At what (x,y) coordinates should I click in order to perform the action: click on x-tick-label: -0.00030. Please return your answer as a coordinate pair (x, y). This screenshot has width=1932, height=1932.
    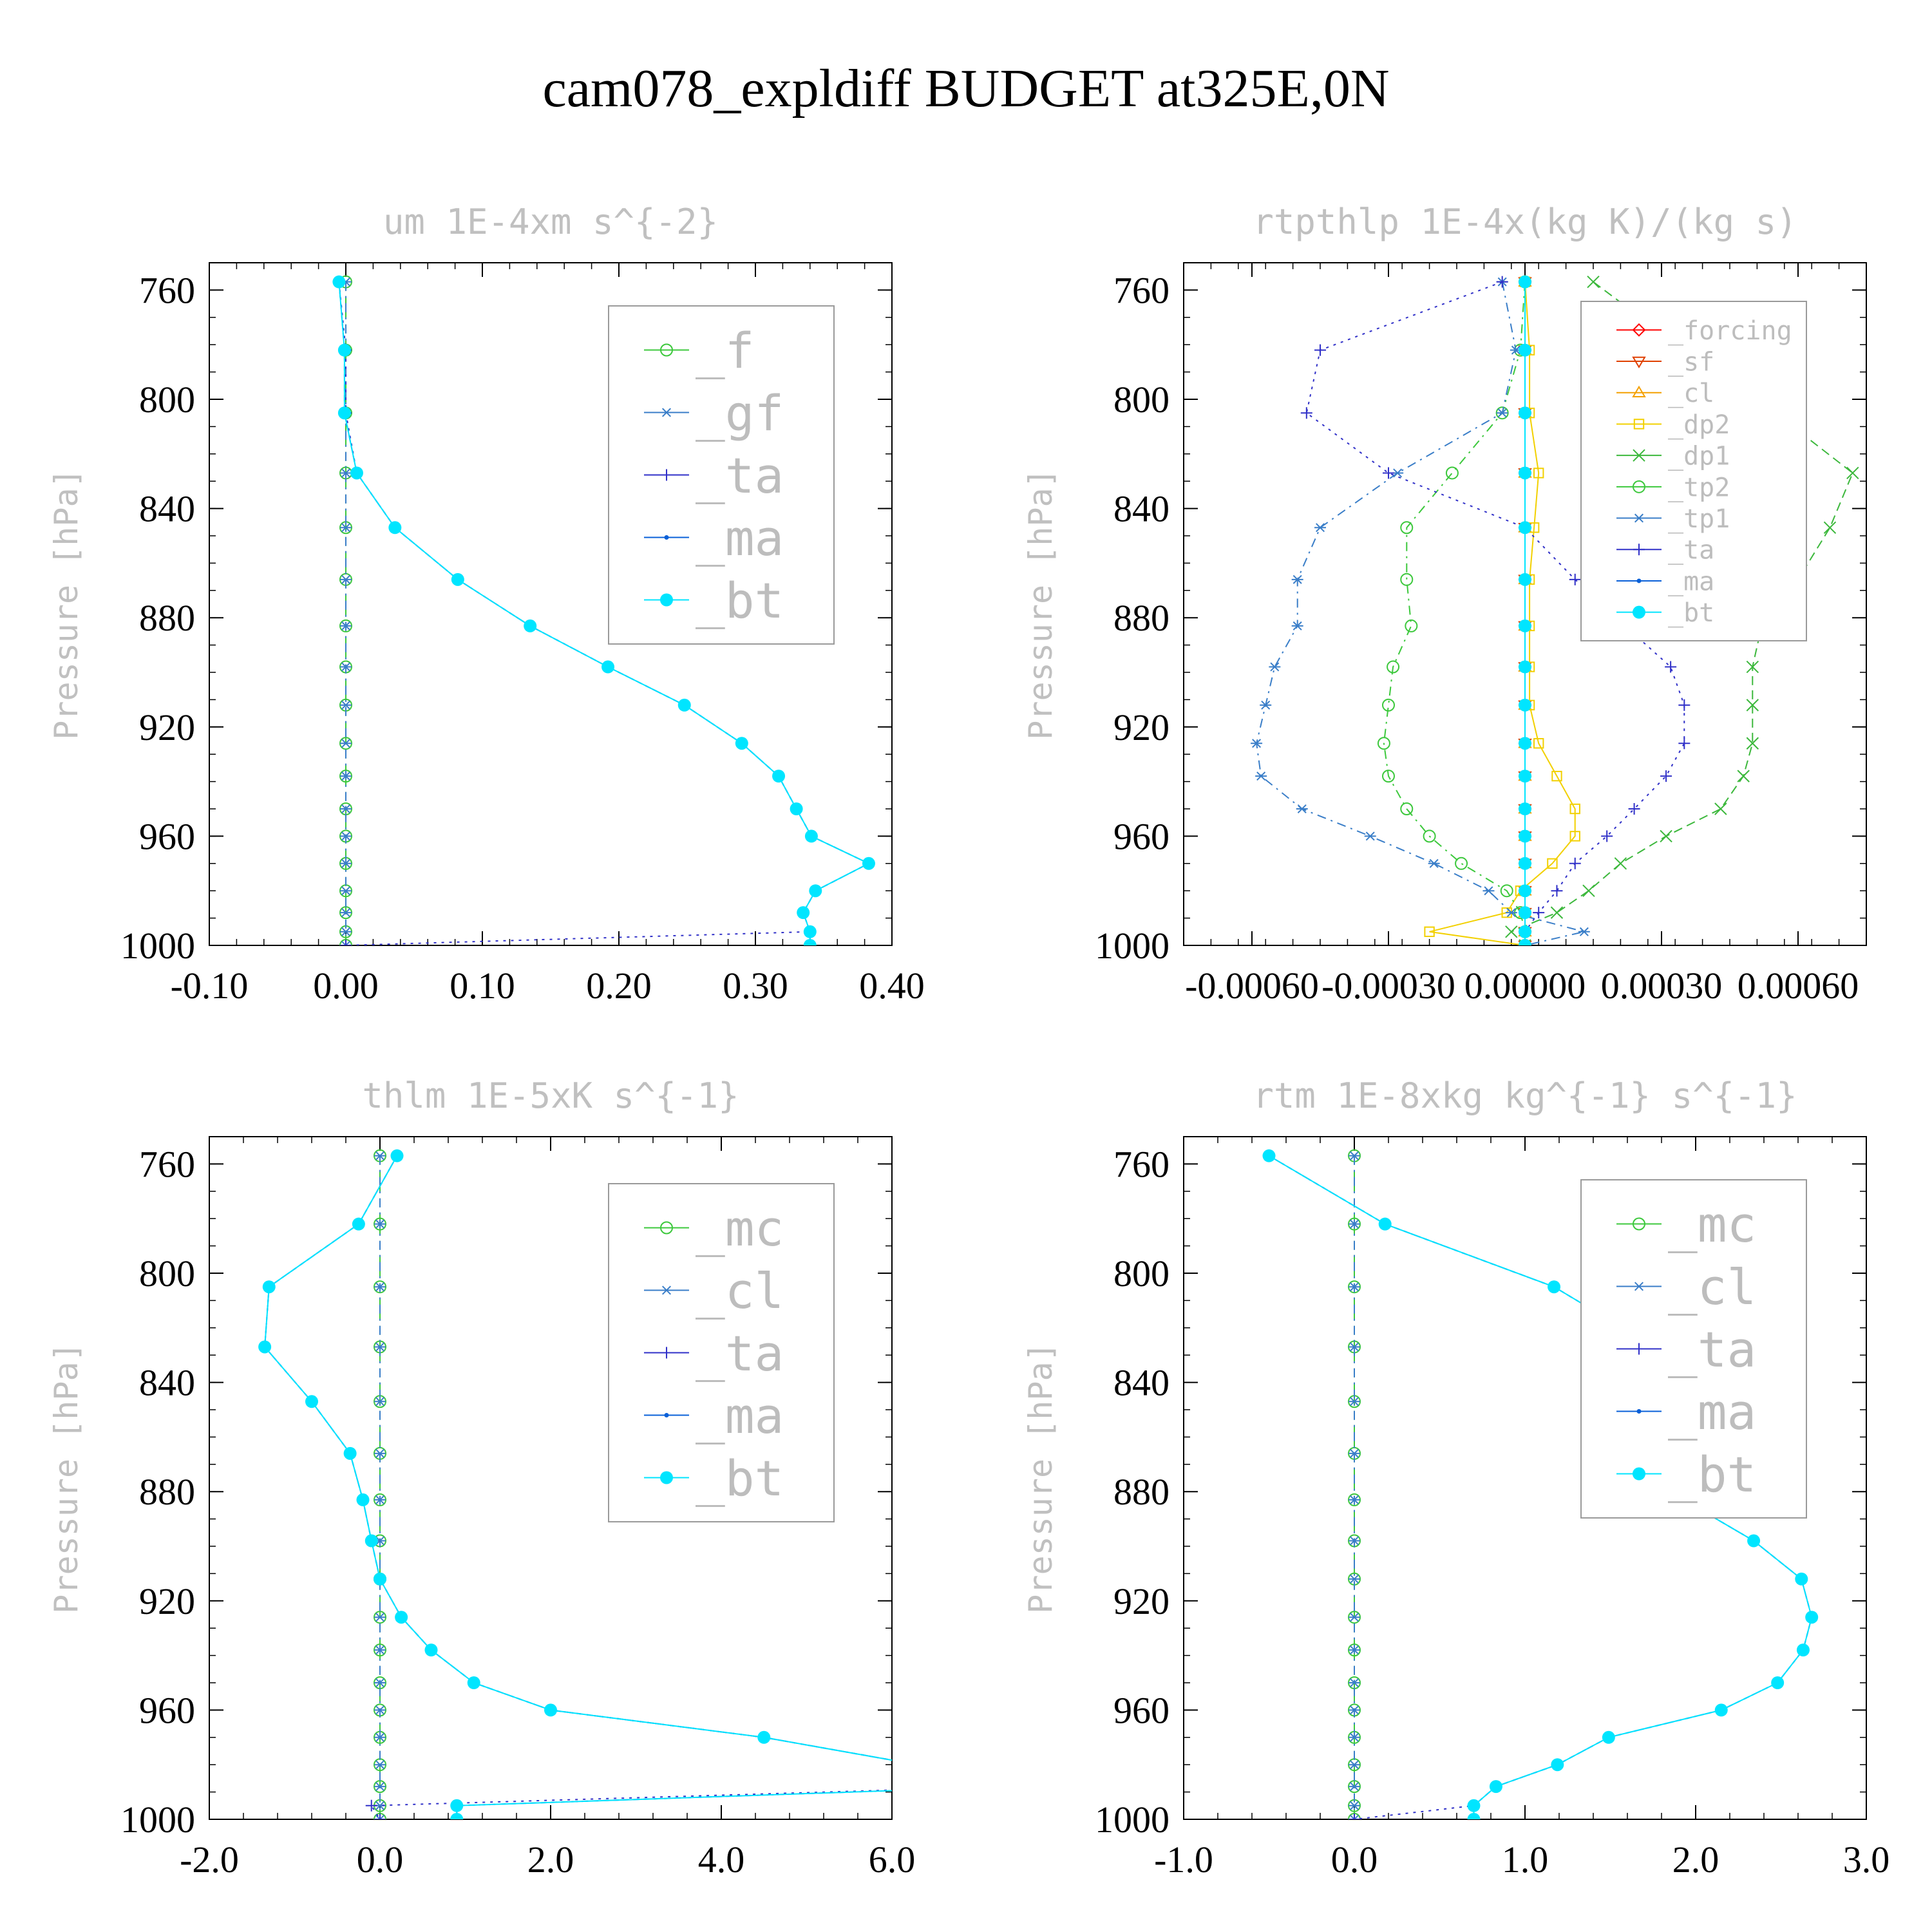
    Looking at the image, I should click on (1388, 986).